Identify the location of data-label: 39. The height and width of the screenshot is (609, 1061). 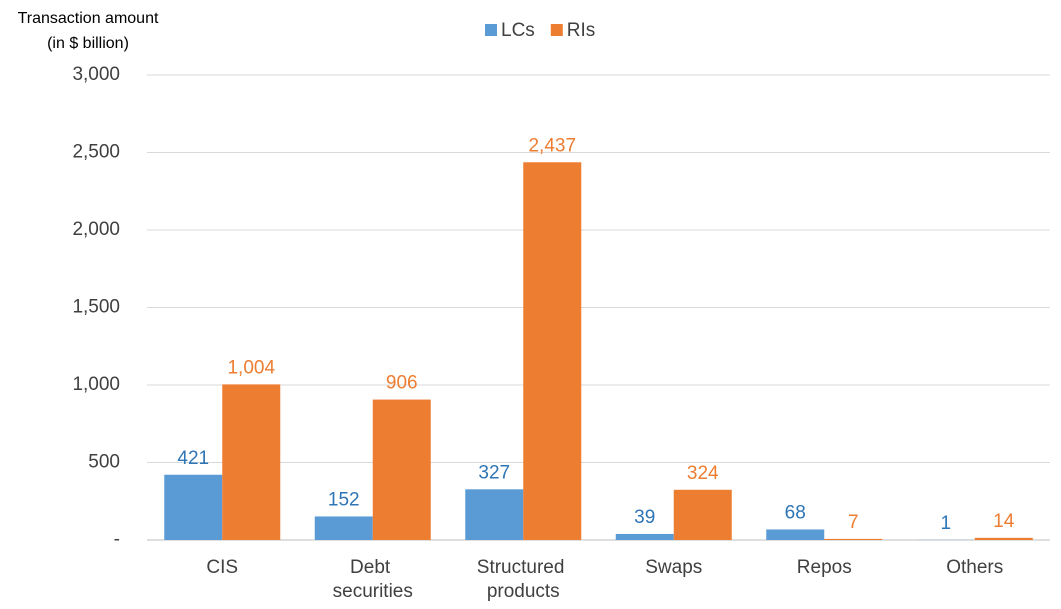
(644, 517).